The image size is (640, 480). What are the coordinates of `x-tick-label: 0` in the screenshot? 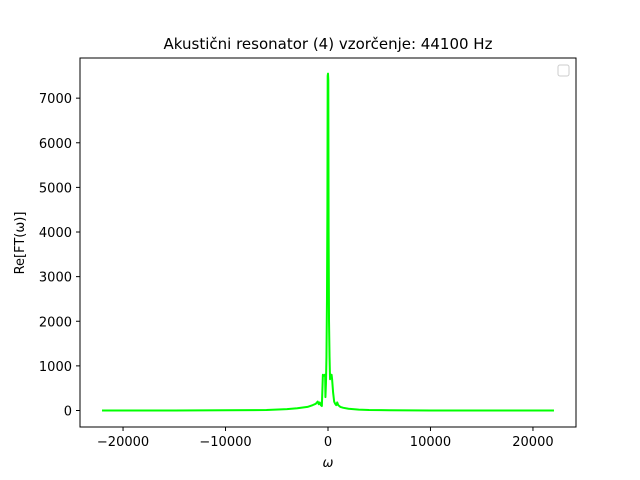 It's located at (328, 442).